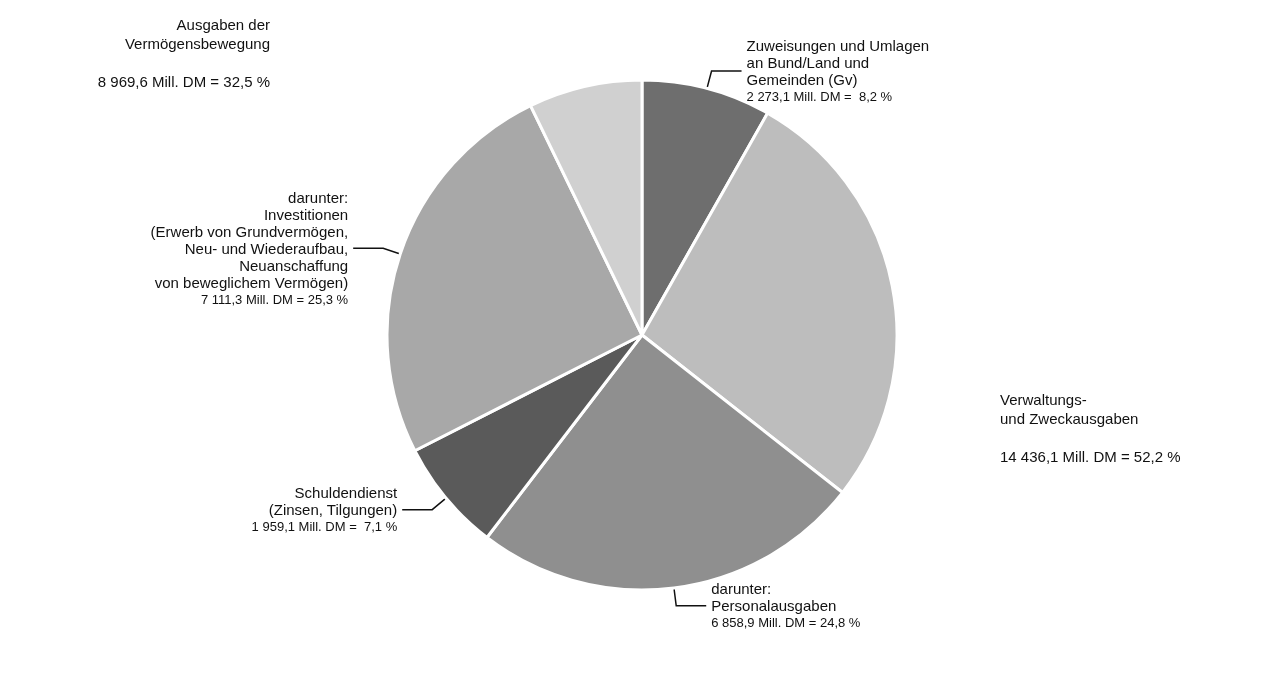 The height and width of the screenshot is (684, 1285). Describe the element at coordinates (786, 623) in the screenshot. I see `data-label: 6 858,9 Mill. DM = 24,8 %` at that location.